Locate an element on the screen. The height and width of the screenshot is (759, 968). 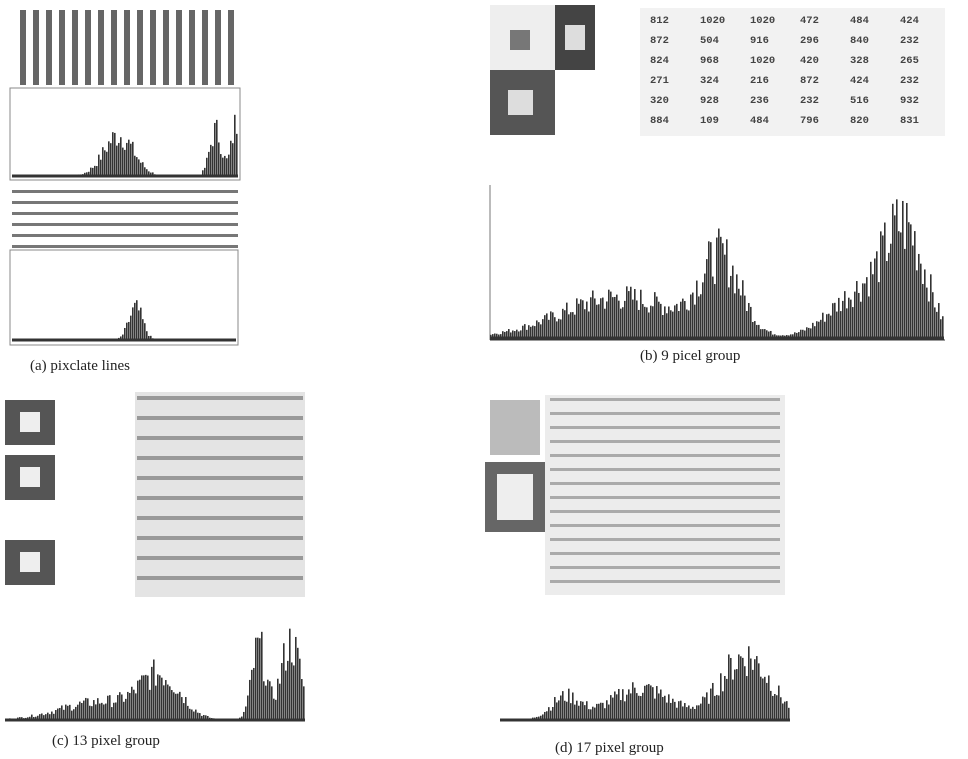
table-cell: 296 is located at coordinates (809, 41).